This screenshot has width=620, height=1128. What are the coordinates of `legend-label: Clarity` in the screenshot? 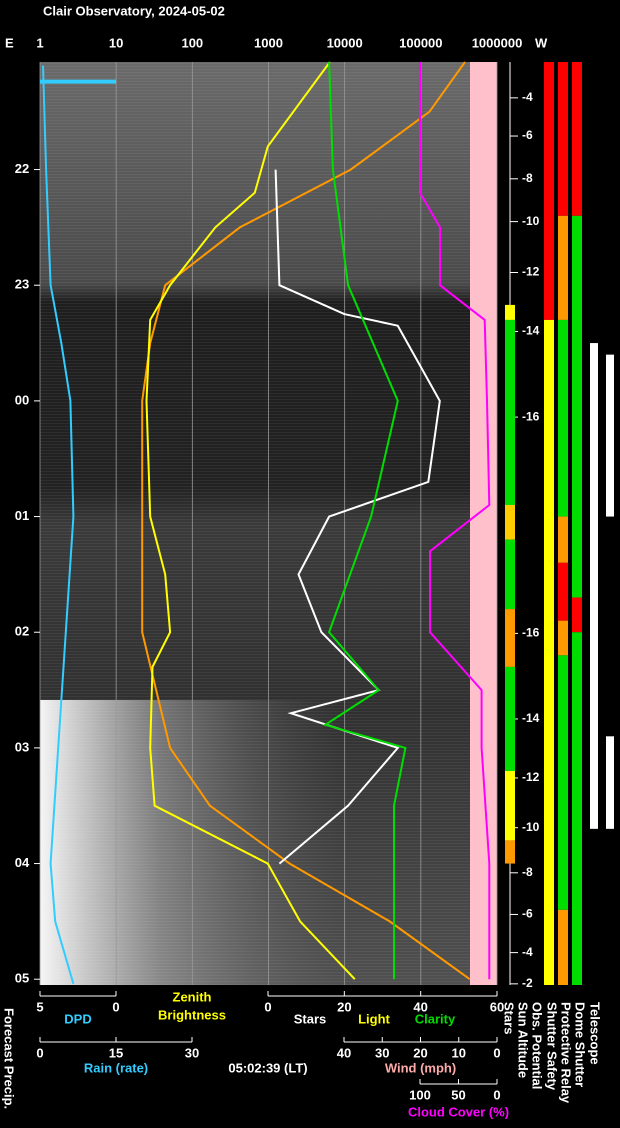 It's located at (435, 1018).